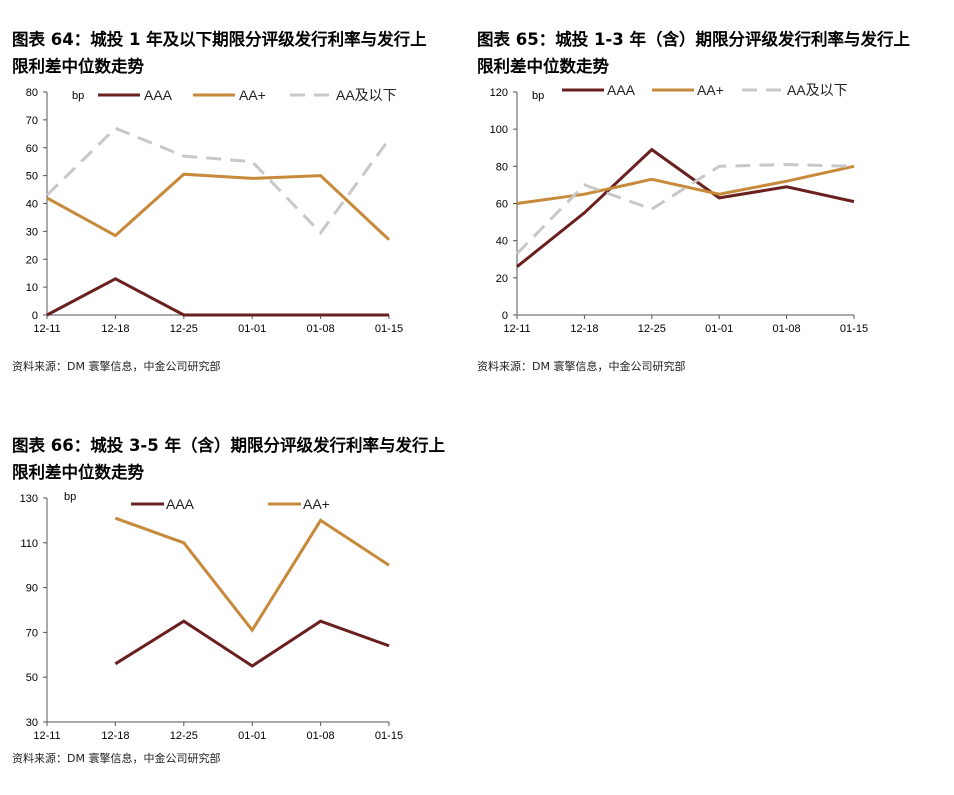 The image size is (954, 795). I want to click on chart-title-line1: 图表 66：城投 3-5 年（含）期限分评级发行利率与发行上, so click(229, 445).